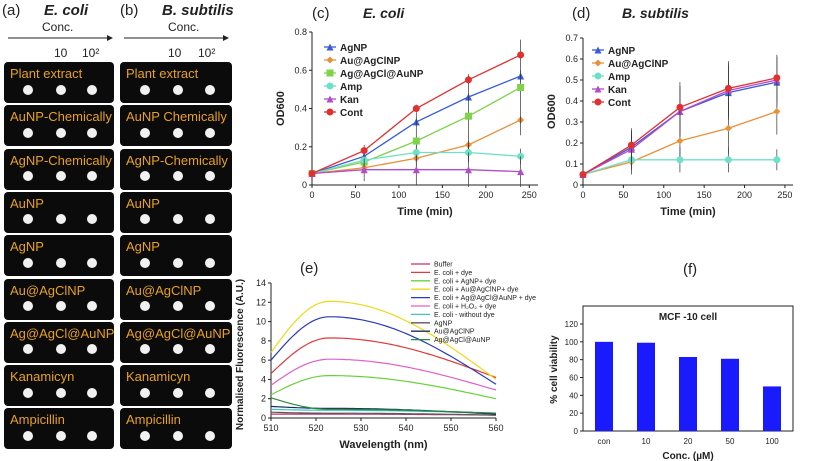 This screenshot has height=461, width=816. I want to click on d-y-tick-label: 0.1, so click(571, 164).